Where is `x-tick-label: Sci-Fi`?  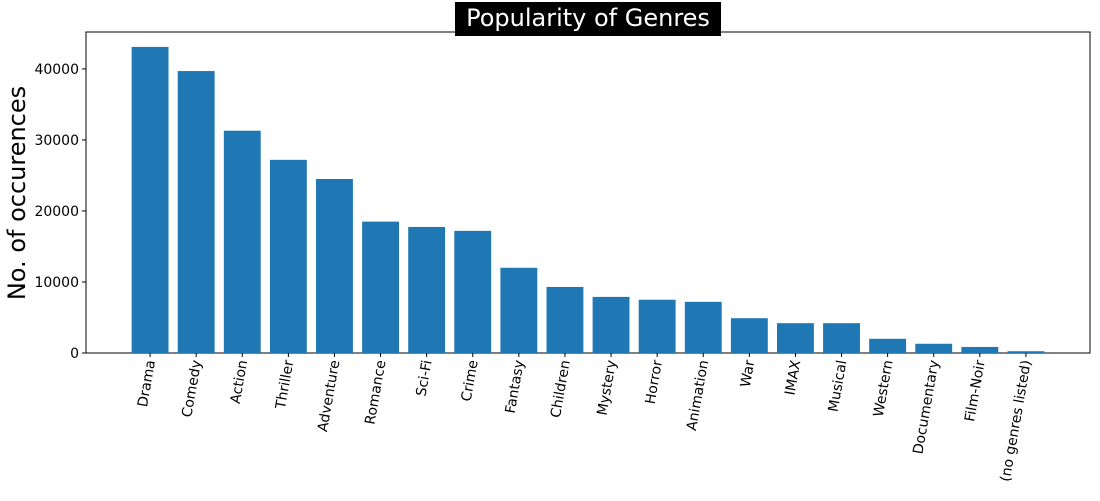 x-tick-label: Sci-Fi is located at coordinates (425, 378).